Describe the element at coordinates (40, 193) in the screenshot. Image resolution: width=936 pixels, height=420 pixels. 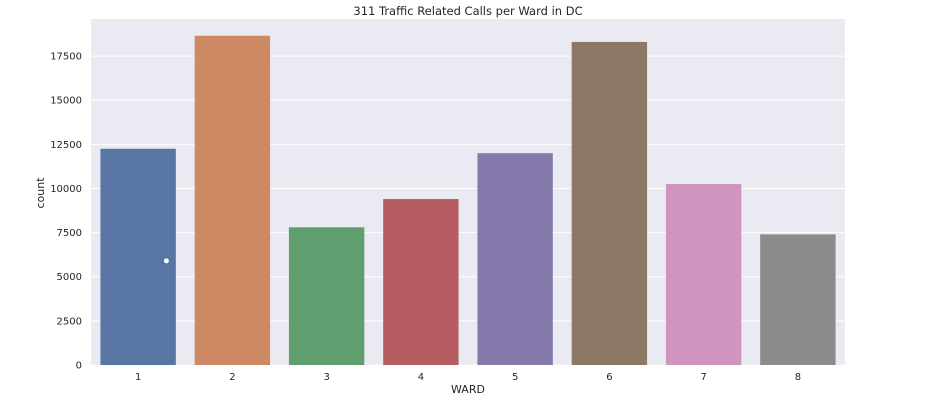
I see `y-axis-title: count` at that location.